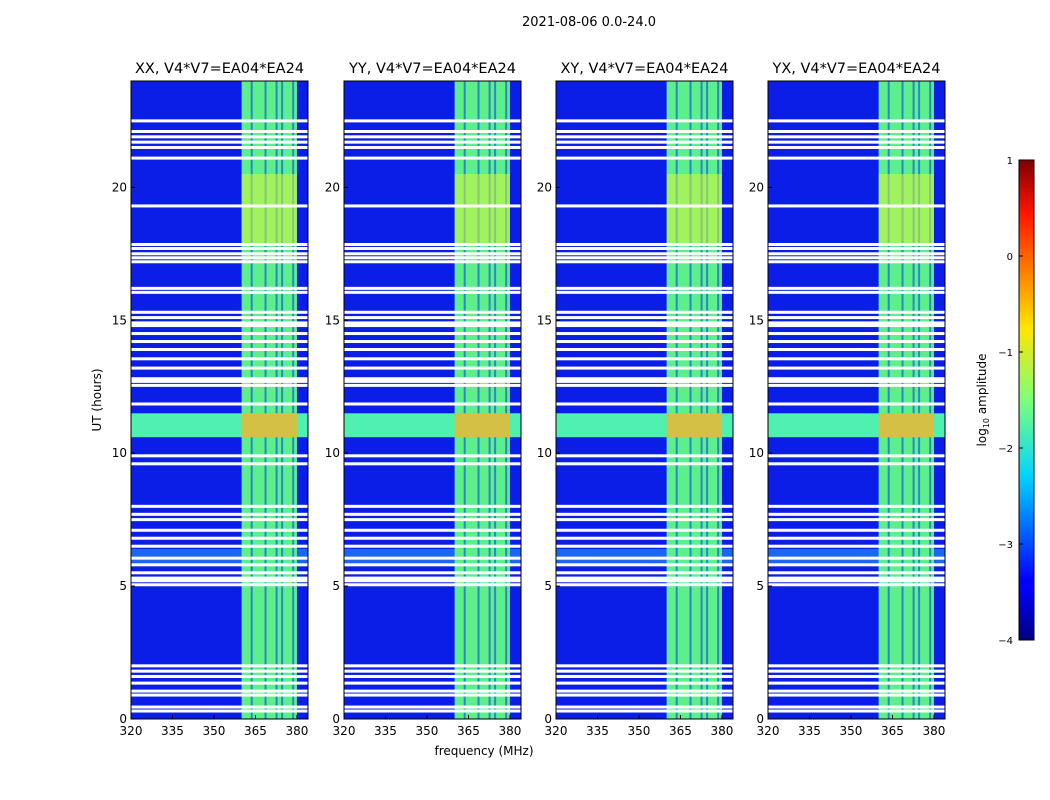  Describe the element at coordinates (548, 586) in the screenshot. I see `y-tick-label: 5` at that location.